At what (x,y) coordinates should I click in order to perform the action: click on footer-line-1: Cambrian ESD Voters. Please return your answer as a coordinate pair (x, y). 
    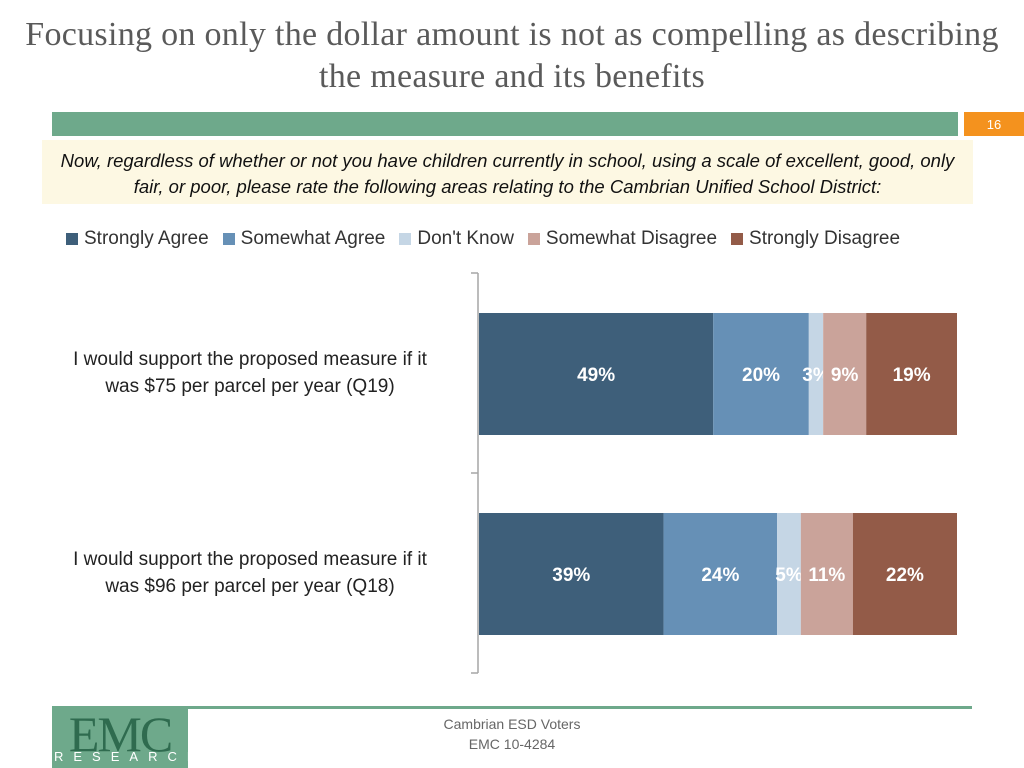
    Looking at the image, I should click on (512, 724).